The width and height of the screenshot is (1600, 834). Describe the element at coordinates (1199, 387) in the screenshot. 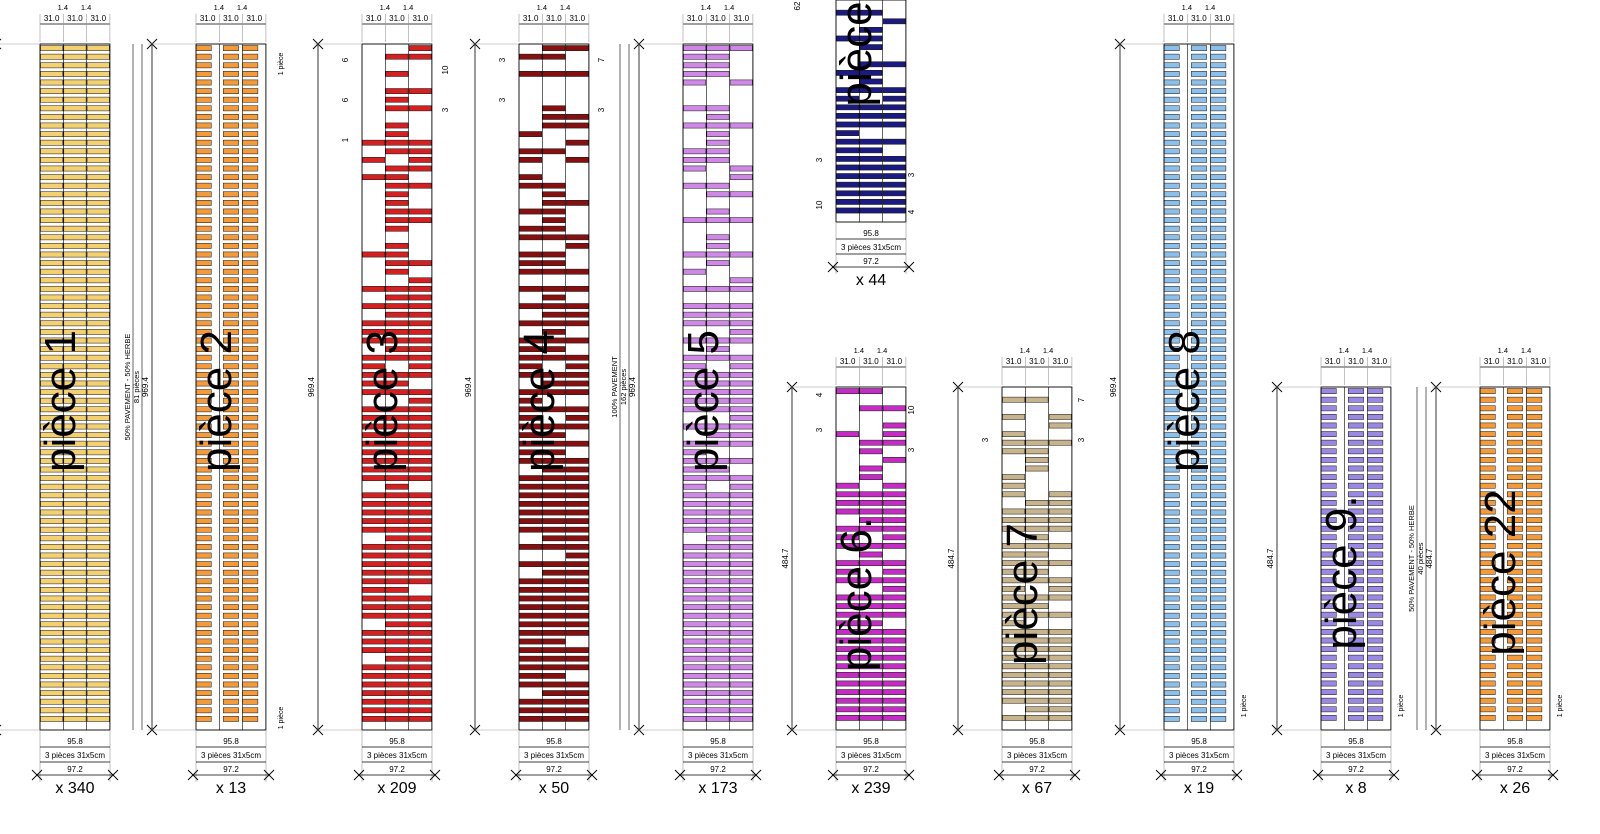

I see `piece-outline` at that location.